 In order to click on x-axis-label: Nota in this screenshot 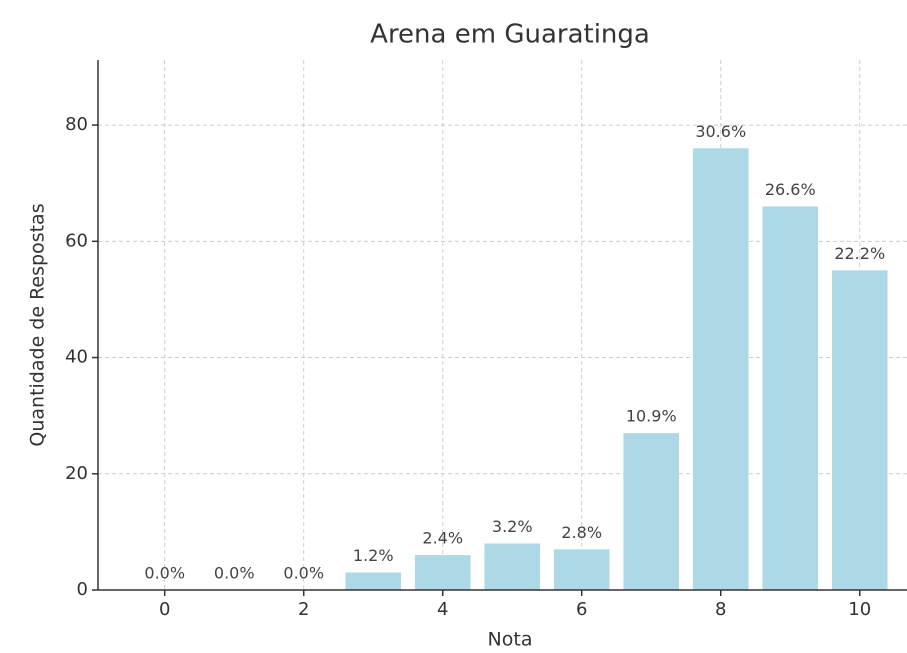, I will do `click(510, 640)`.